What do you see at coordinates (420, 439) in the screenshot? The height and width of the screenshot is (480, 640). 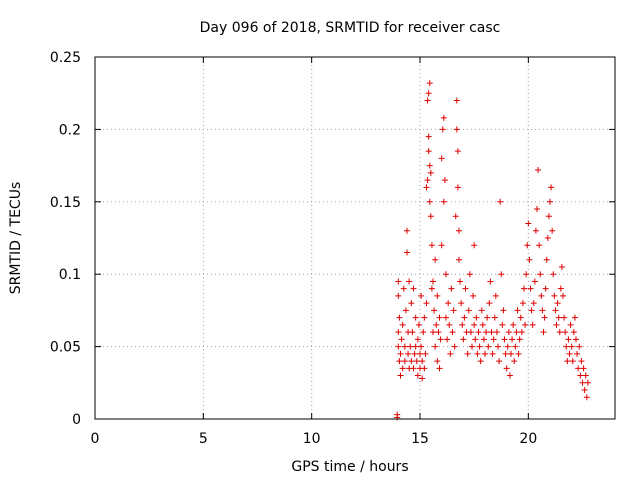 I see `x-tick-label-3: 15` at bounding box center [420, 439].